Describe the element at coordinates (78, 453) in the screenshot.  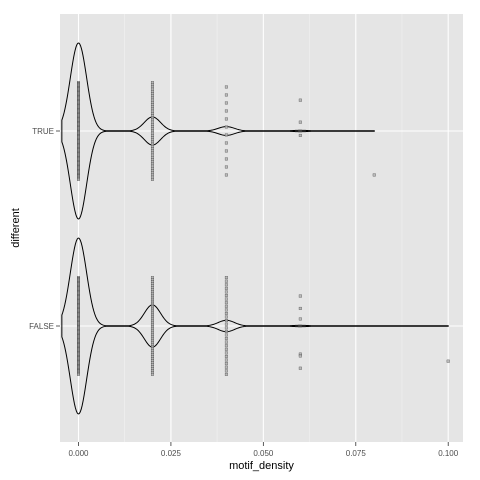
I see `x-tick-label: 0.000` at that location.